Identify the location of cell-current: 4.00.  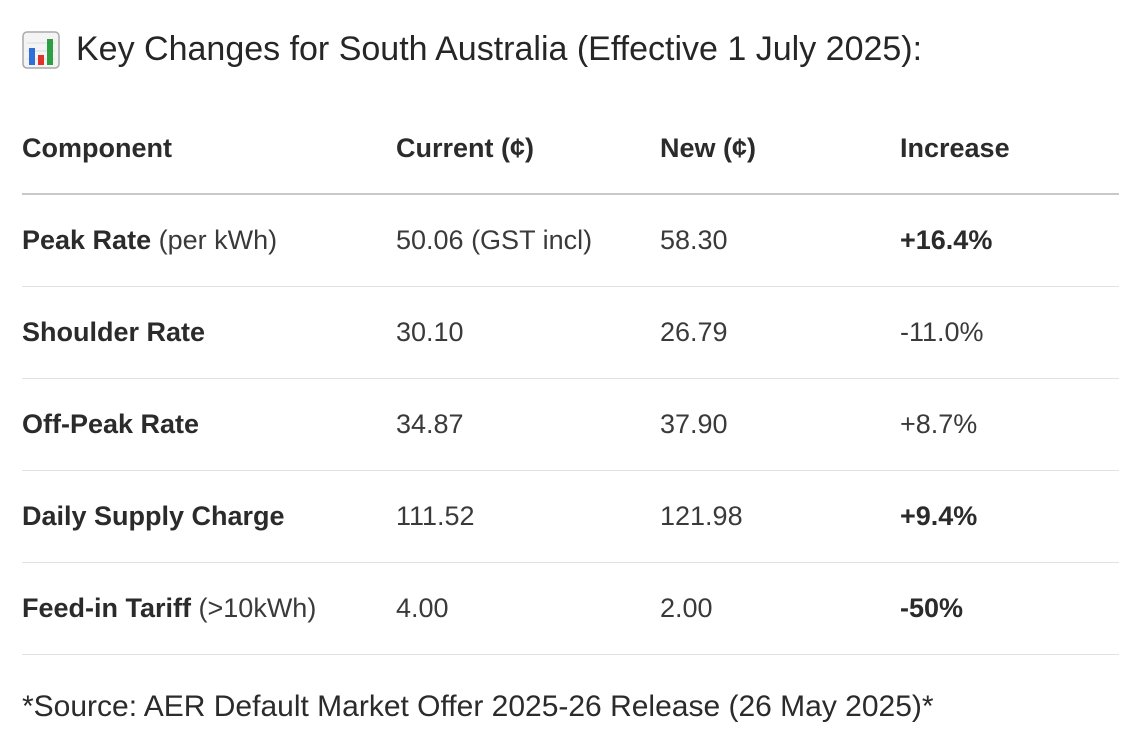
(528, 608).